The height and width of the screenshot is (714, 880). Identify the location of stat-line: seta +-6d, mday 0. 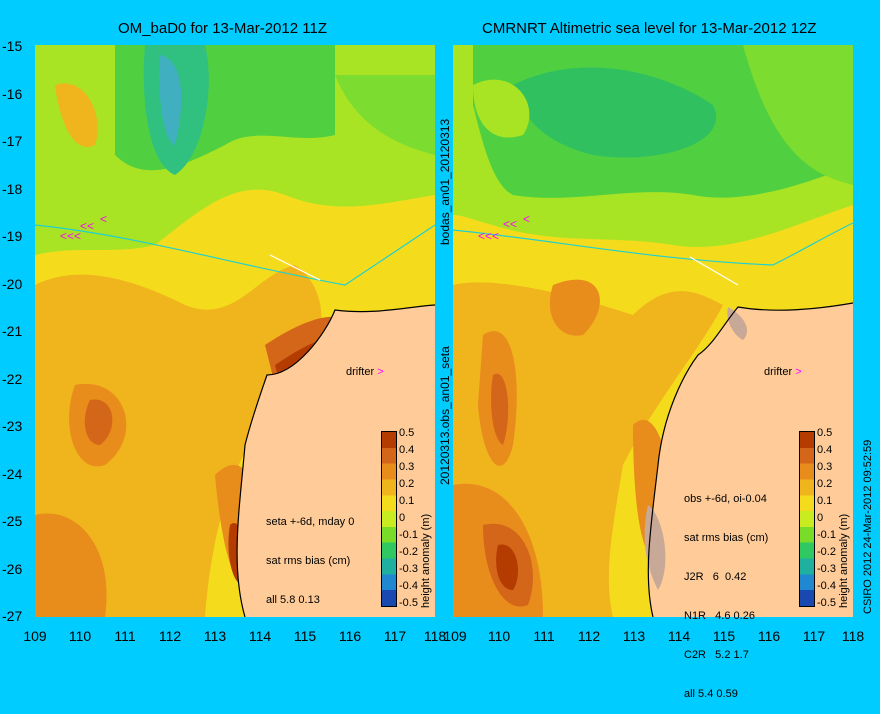
(310, 522).